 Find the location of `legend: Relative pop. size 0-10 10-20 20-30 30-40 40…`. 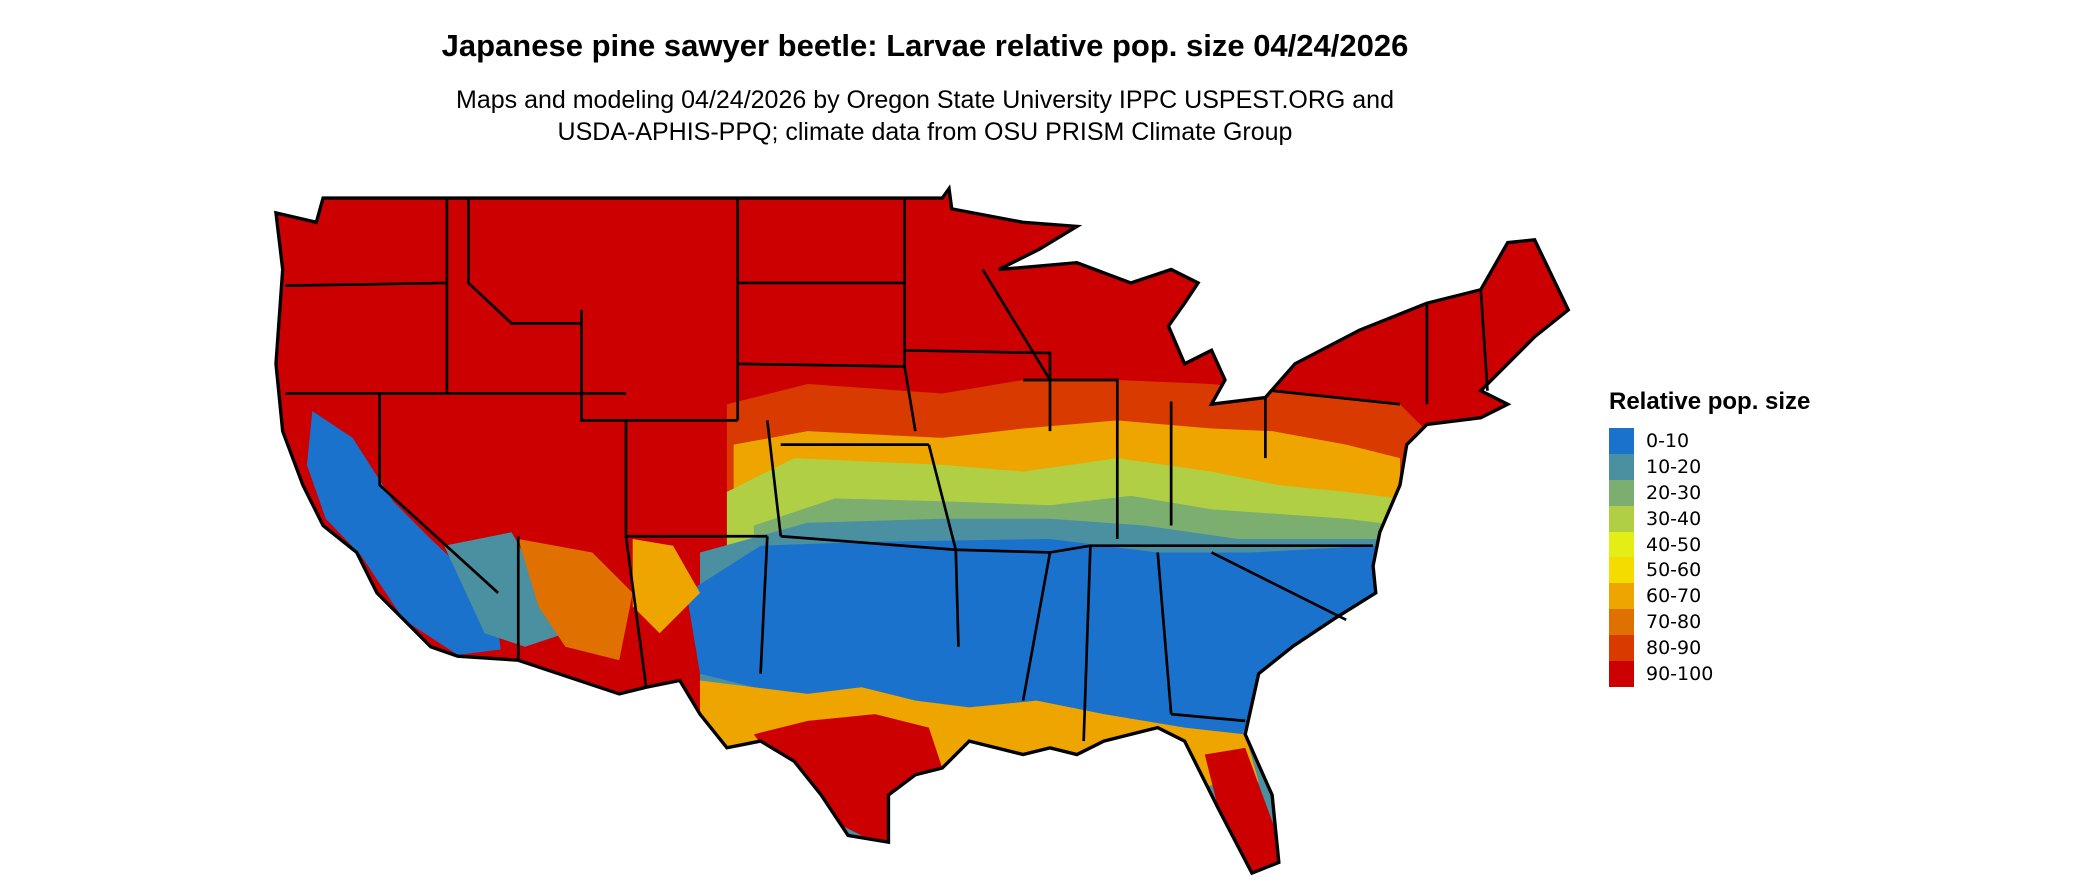

legend: Relative pop. size 0-10 10-20 20-30 30-40 40… is located at coordinates (1709, 537).